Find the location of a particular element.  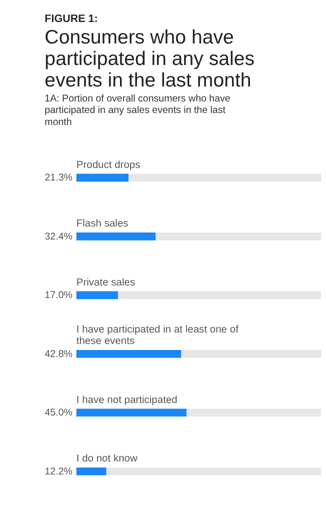

data-label: 42.8% is located at coordinates (58, 354).